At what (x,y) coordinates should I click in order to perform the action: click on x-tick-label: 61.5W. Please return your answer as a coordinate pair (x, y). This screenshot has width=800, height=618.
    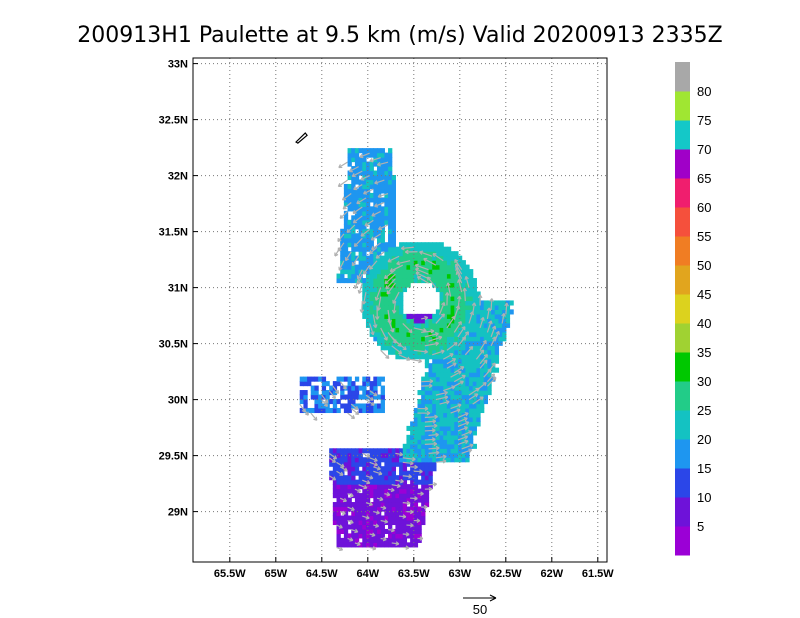
    Looking at the image, I should click on (598, 574).